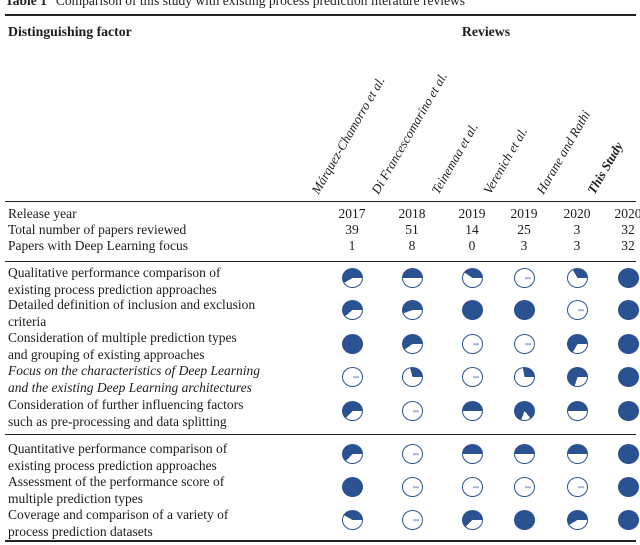 The width and height of the screenshot is (640, 545). Describe the element at coordinates (98, 245) in the screenshot. I see `numeric-row-label: Papers with Deep Learning focus` at that location.